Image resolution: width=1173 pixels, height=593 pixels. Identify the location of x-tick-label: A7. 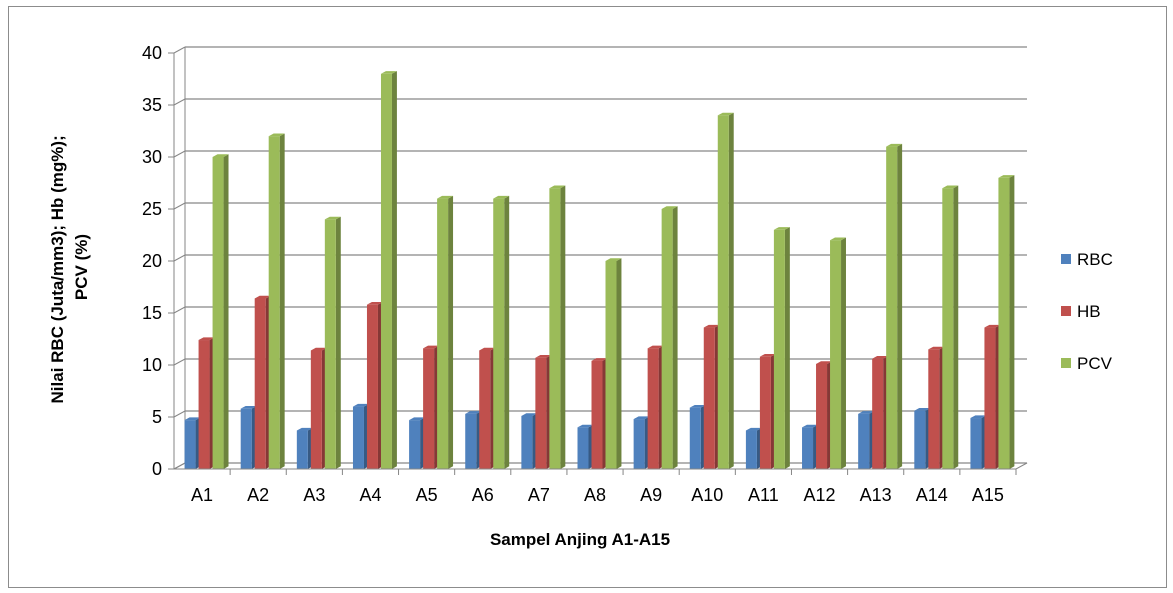
(539, 495).